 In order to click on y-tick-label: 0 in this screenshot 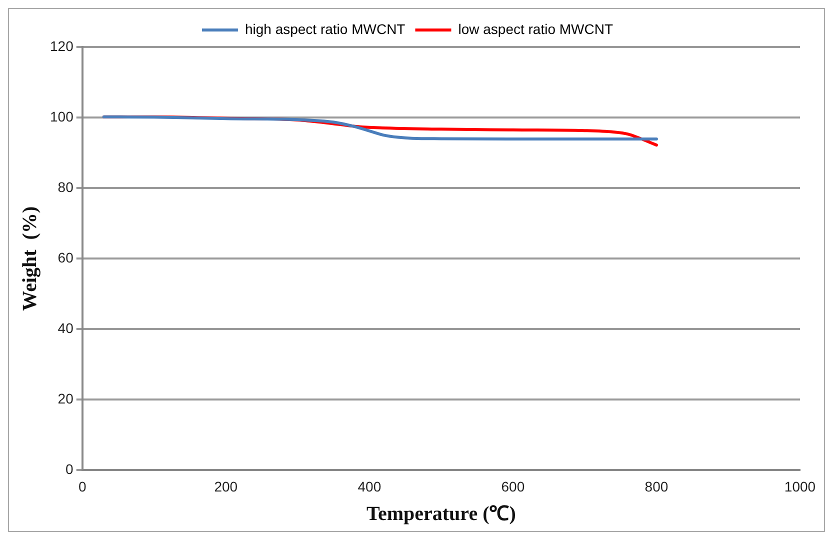, I will do `click(70, 469)`.